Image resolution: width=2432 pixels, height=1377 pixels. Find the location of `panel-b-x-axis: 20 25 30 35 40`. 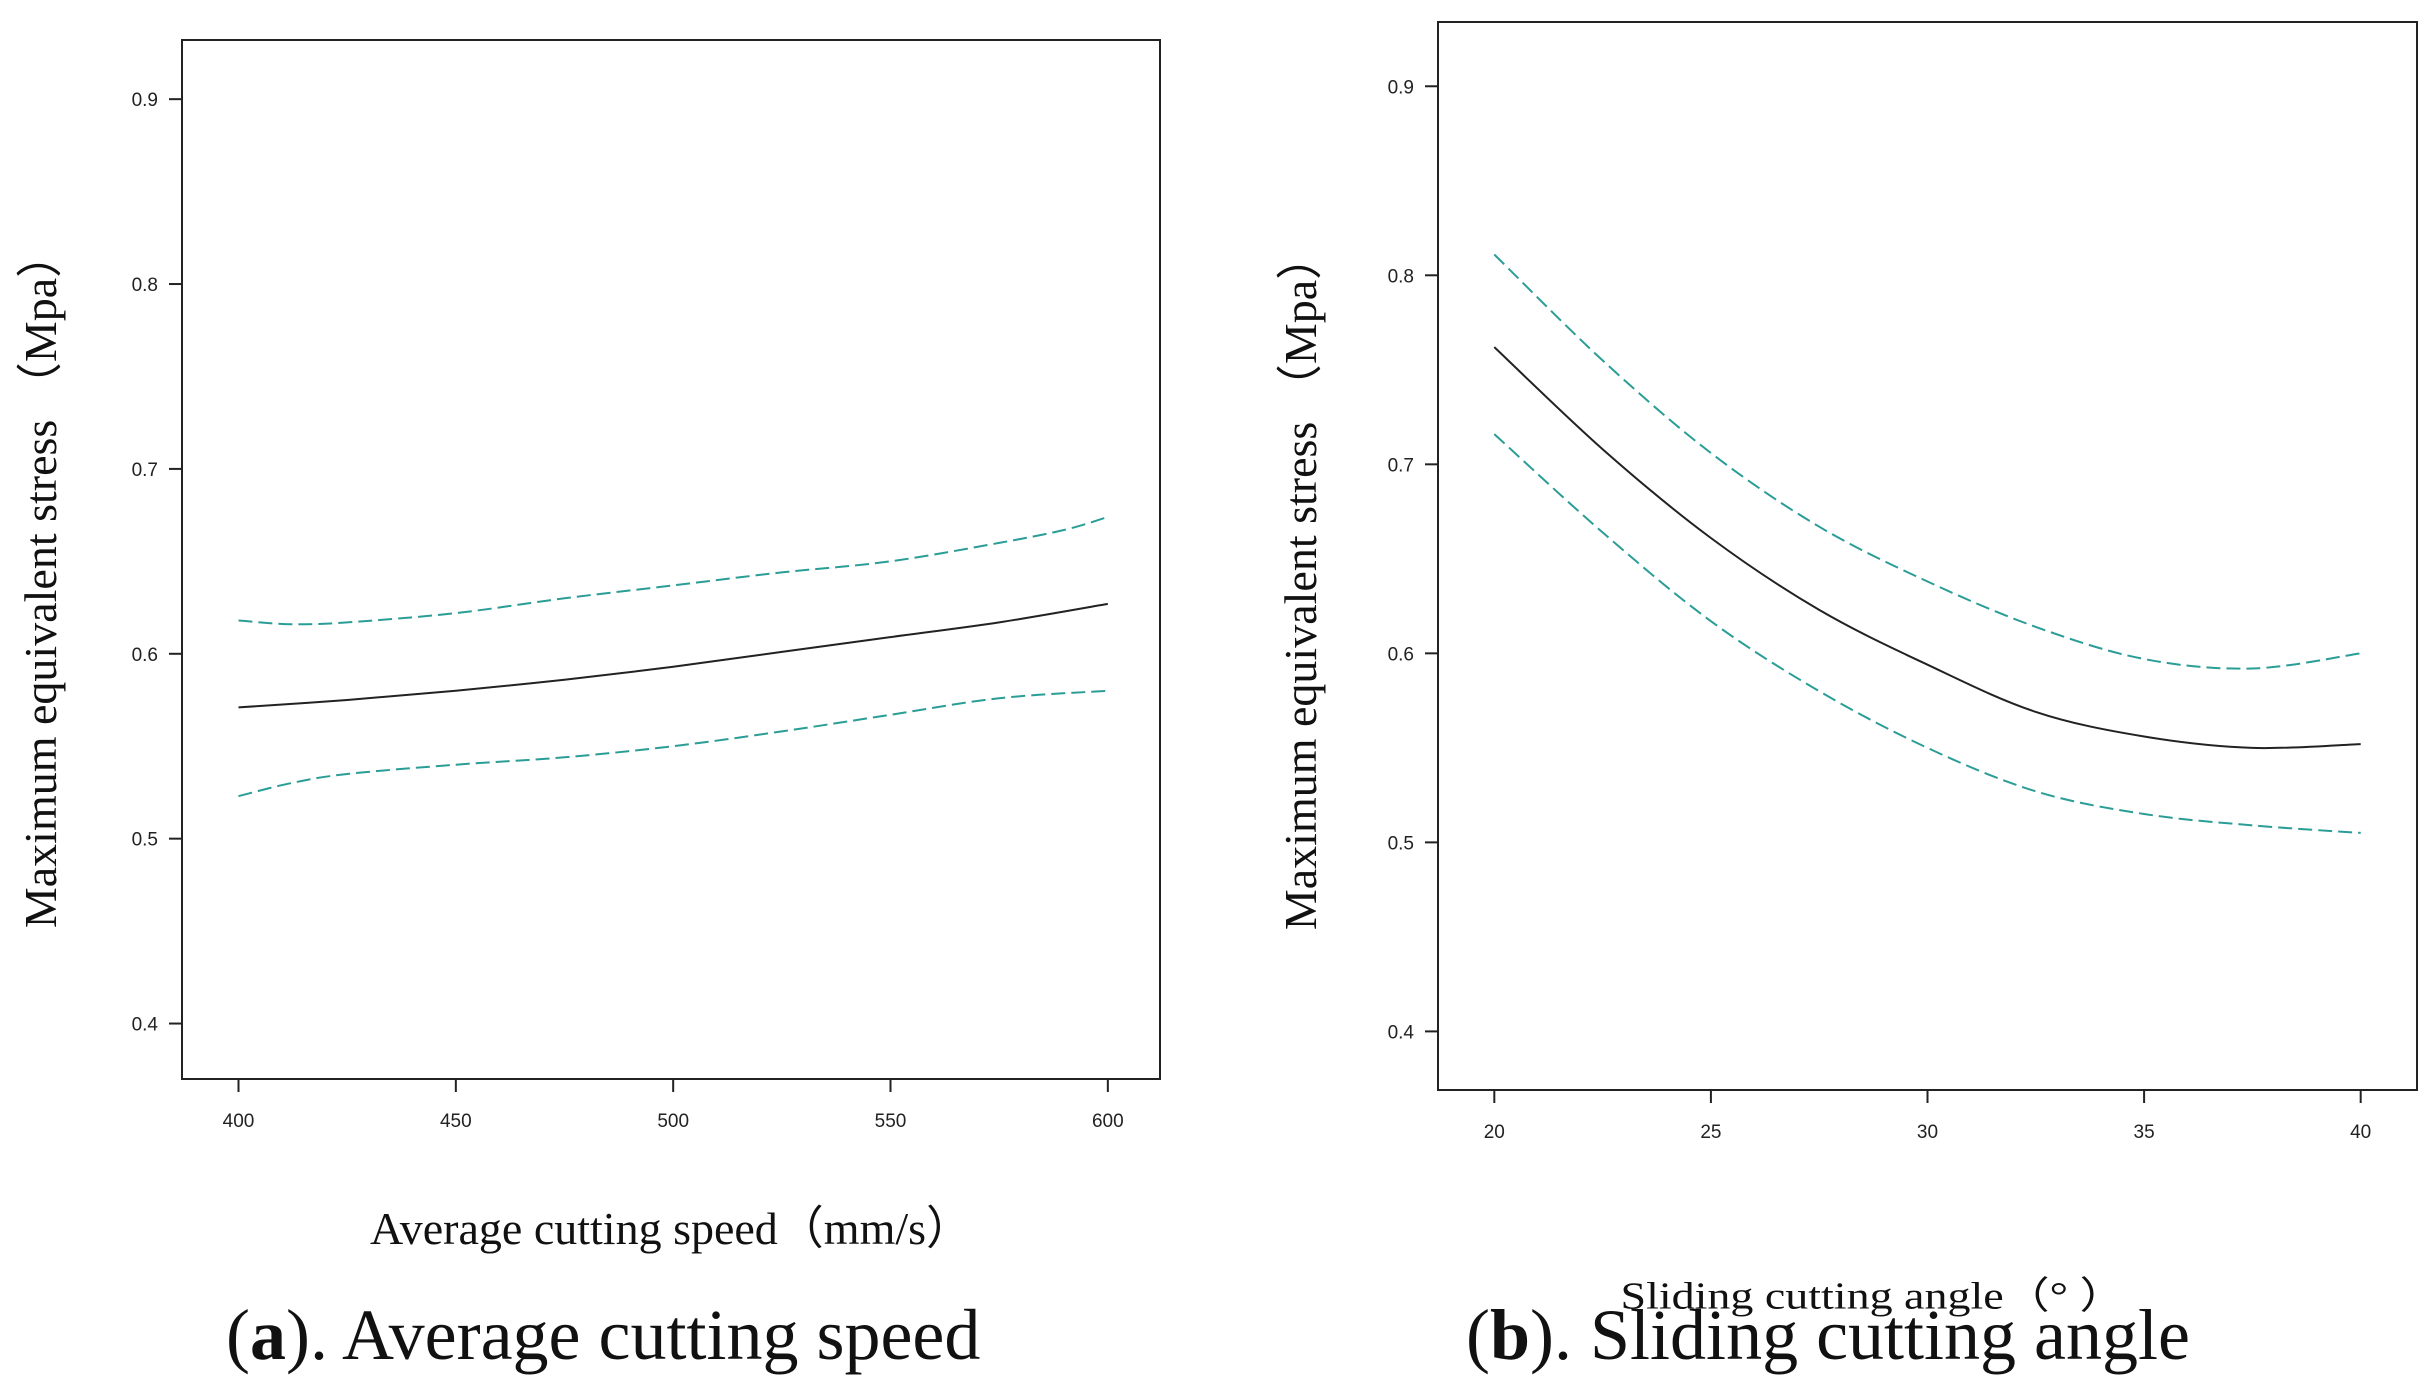

panel-b-x-axis: 20 25 30 35 40 is located at coordinates (1927, 1116).